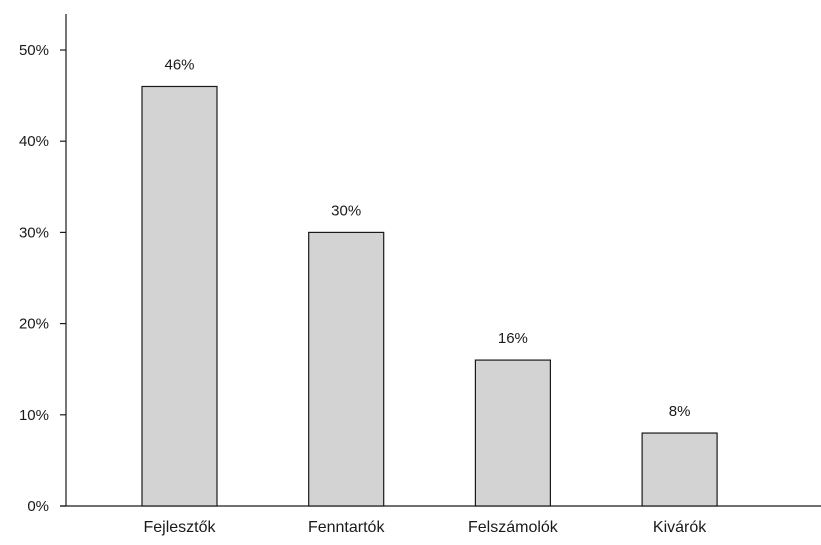 This screenshot has height=545, width=821. Describe the element at coordinates (34, 141) in the screenshot. I see `y-tick-label: 40%` at that location.